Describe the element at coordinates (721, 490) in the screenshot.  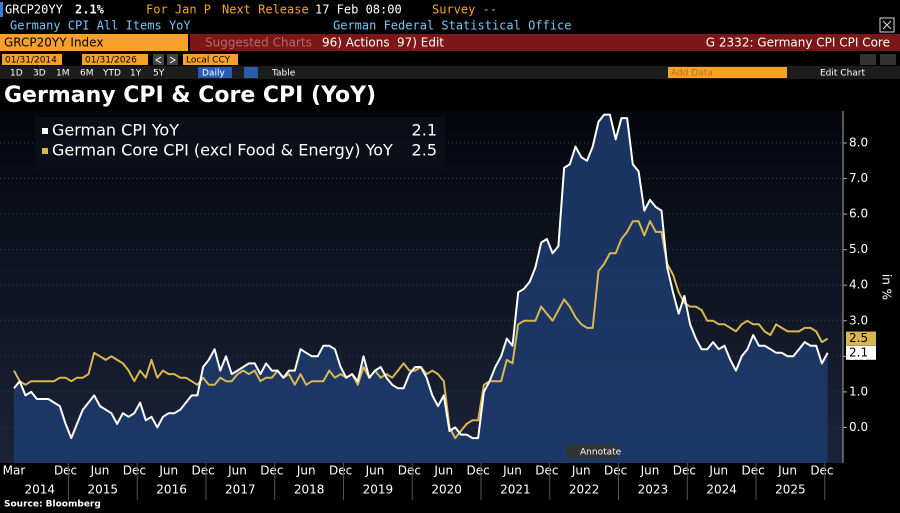
I see `year-label: 2024` at that location.